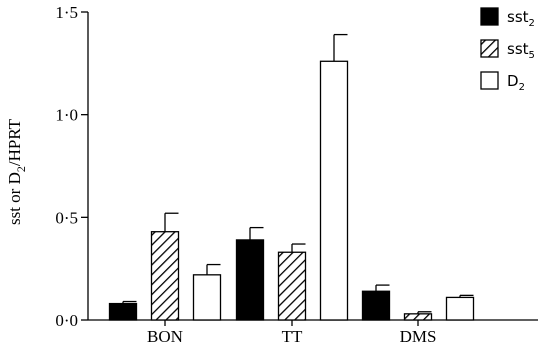 The width and height of the screenshot is (542, 349). I want to click on y-tick-label-2: 1·0, so click(66, 115).